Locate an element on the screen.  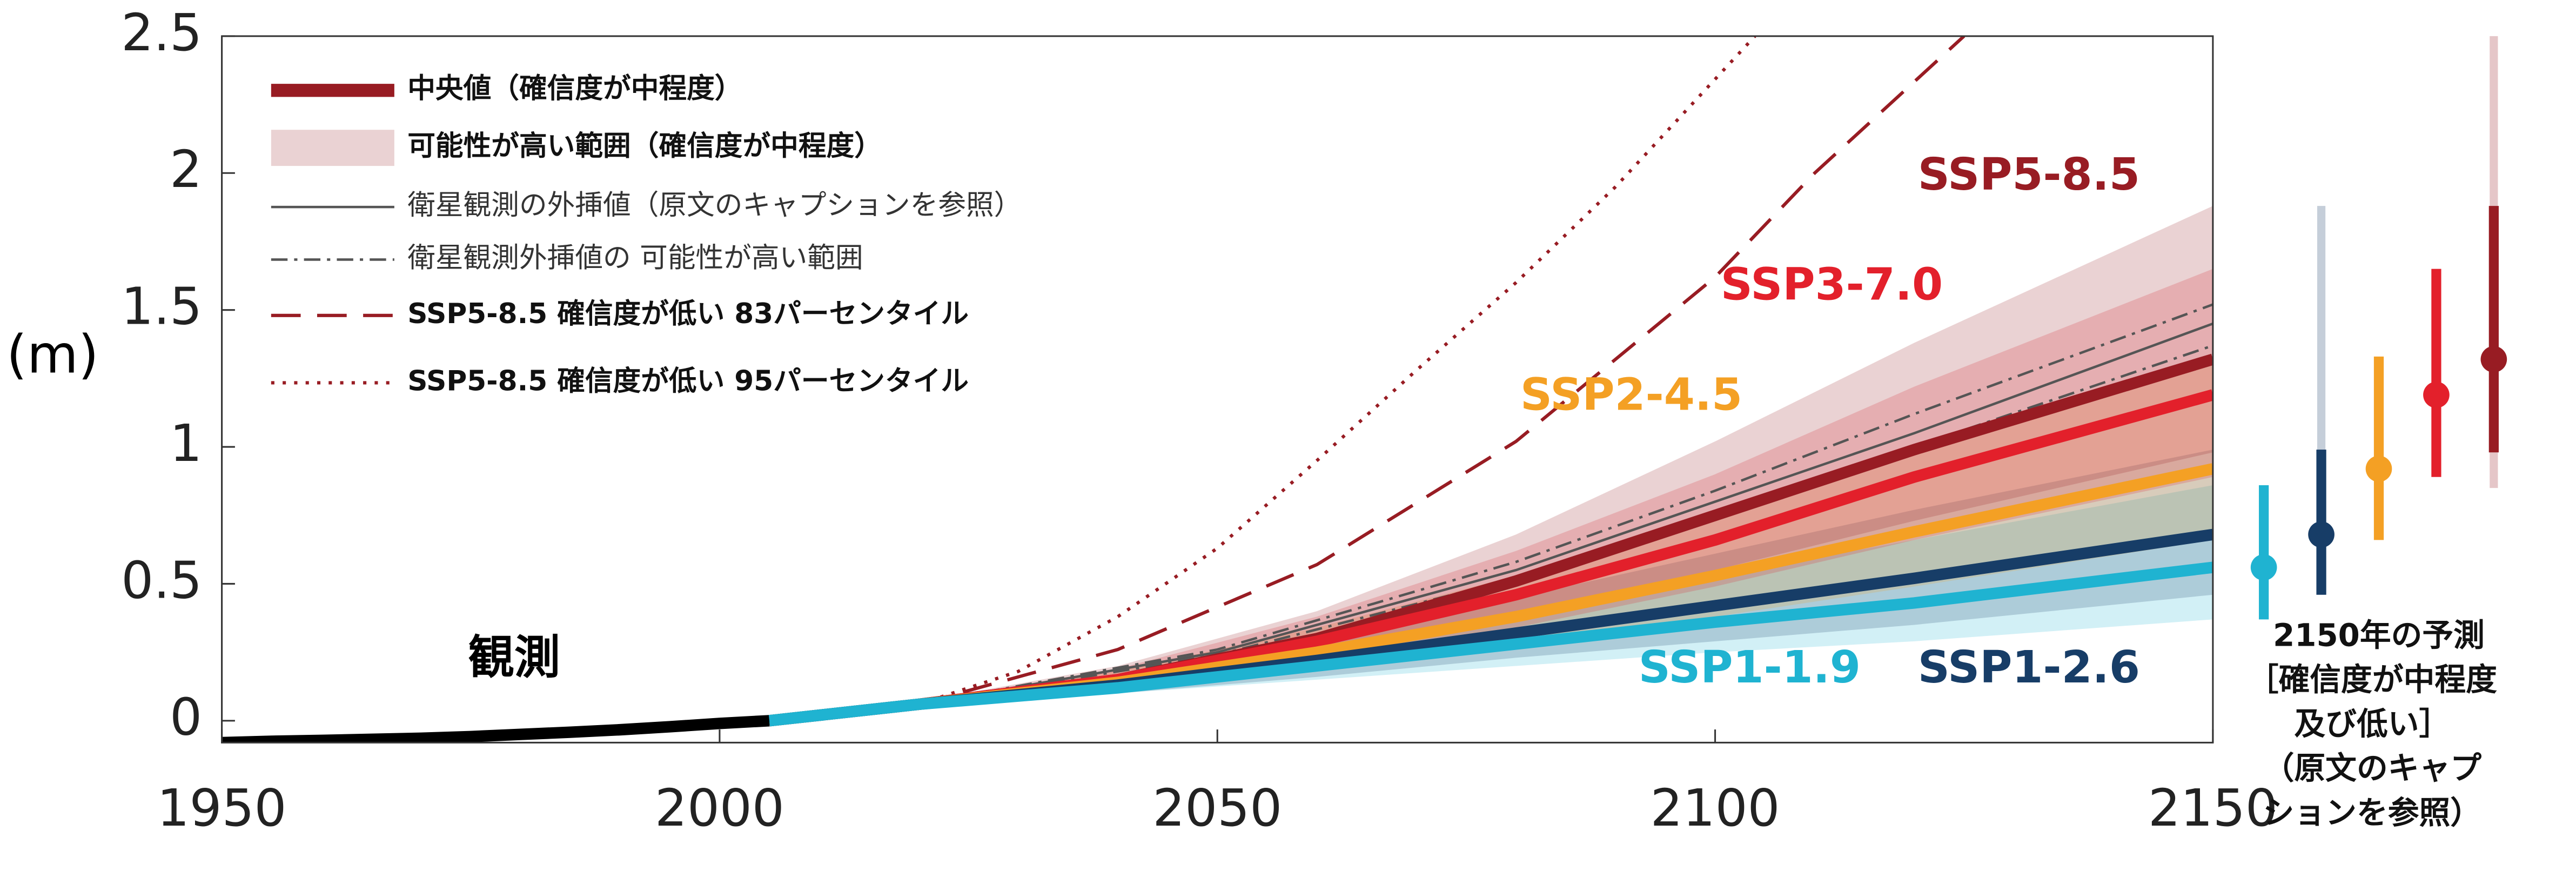
y-tick-label: 0.5 is located at coordinates (161, 580).